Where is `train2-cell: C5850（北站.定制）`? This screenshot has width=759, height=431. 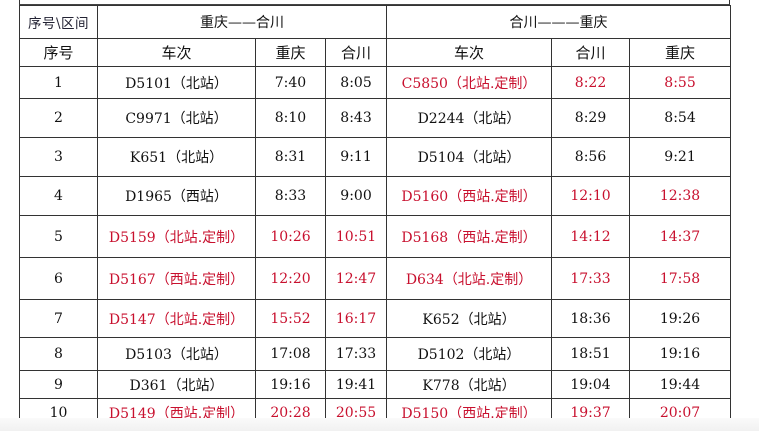 train2-cell: C5850（北站.定制） is located at coordinates (469, 82).